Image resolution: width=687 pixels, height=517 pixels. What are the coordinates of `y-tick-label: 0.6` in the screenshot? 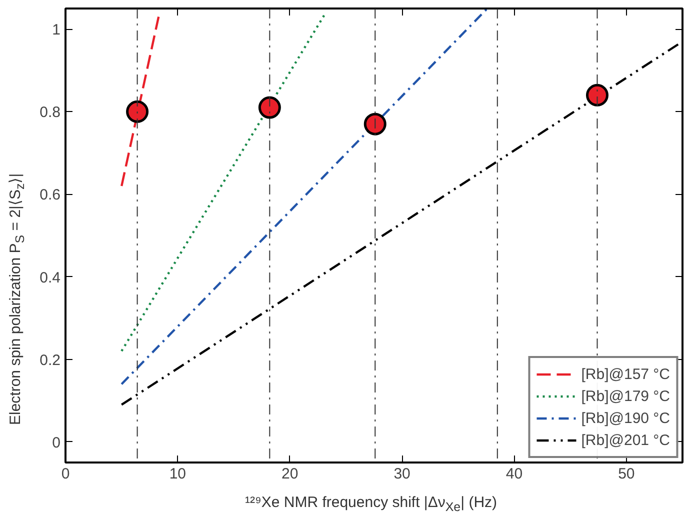 It's located at (50, 195).